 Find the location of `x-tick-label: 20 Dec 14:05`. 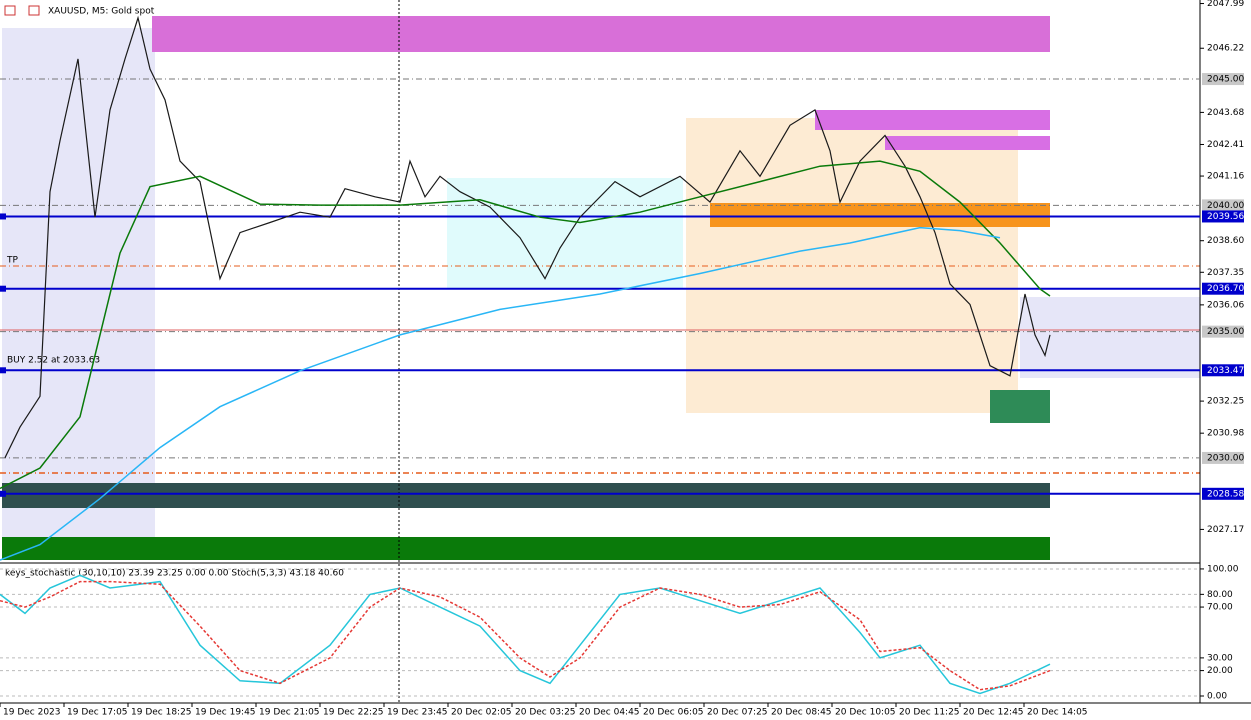

x-tick-label: 20 Dec 14:05 is located at coordinates (1057, 713).